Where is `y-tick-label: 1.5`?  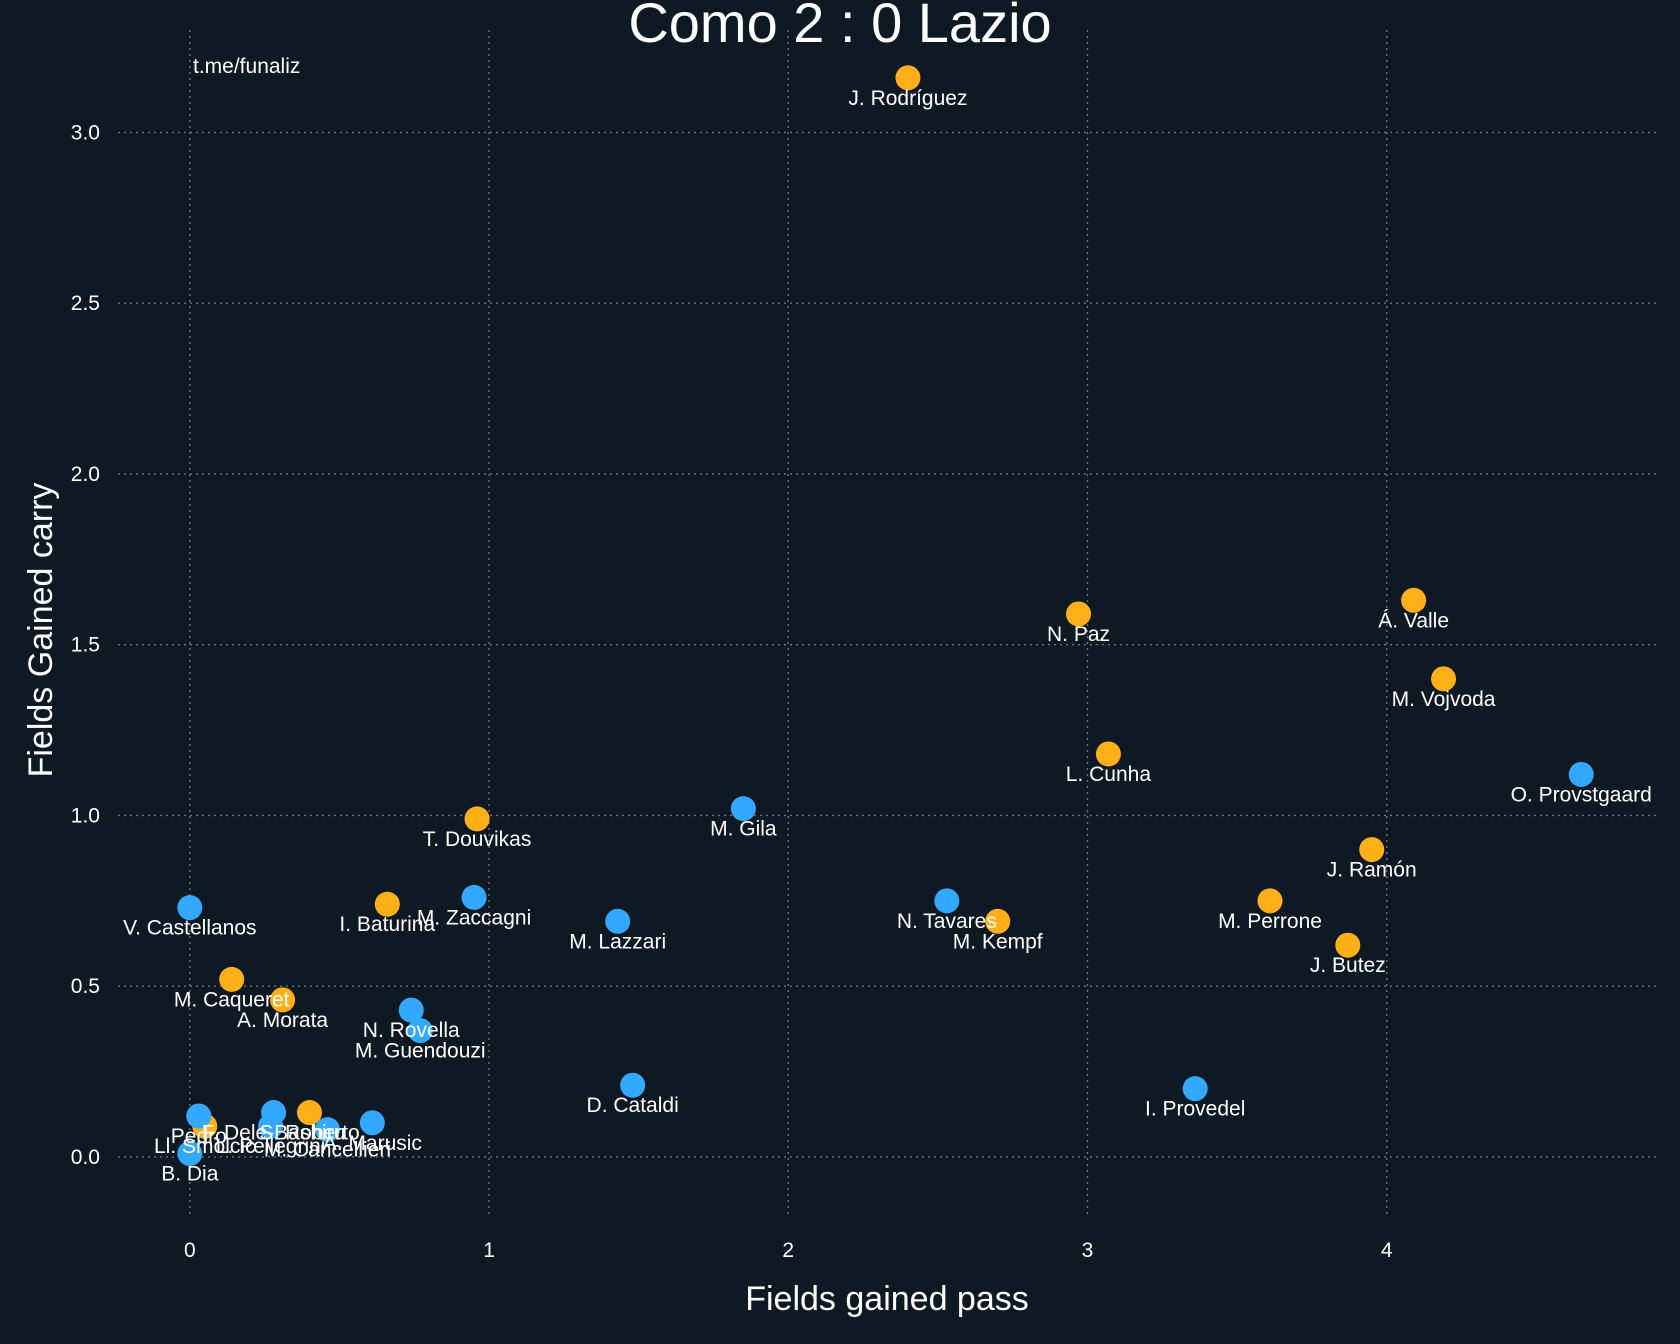 y-tick-label: 1.5 is located at coordinates (85, 645).